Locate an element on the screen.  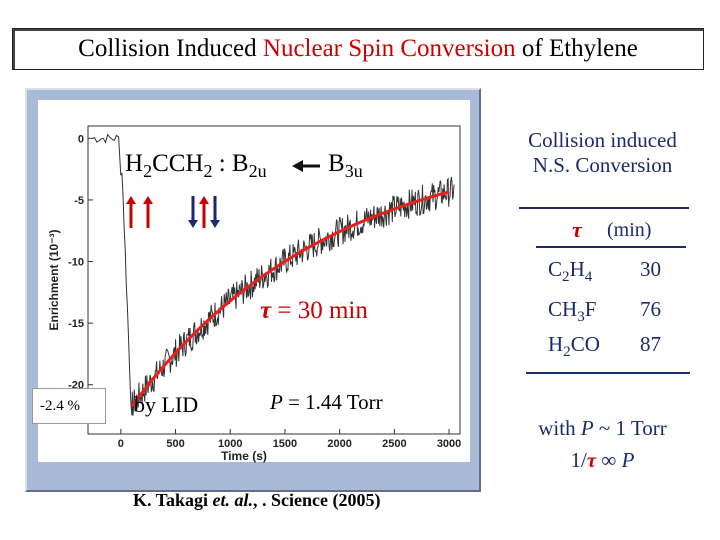
foot2-p: P is located at coordinates (628, 460).